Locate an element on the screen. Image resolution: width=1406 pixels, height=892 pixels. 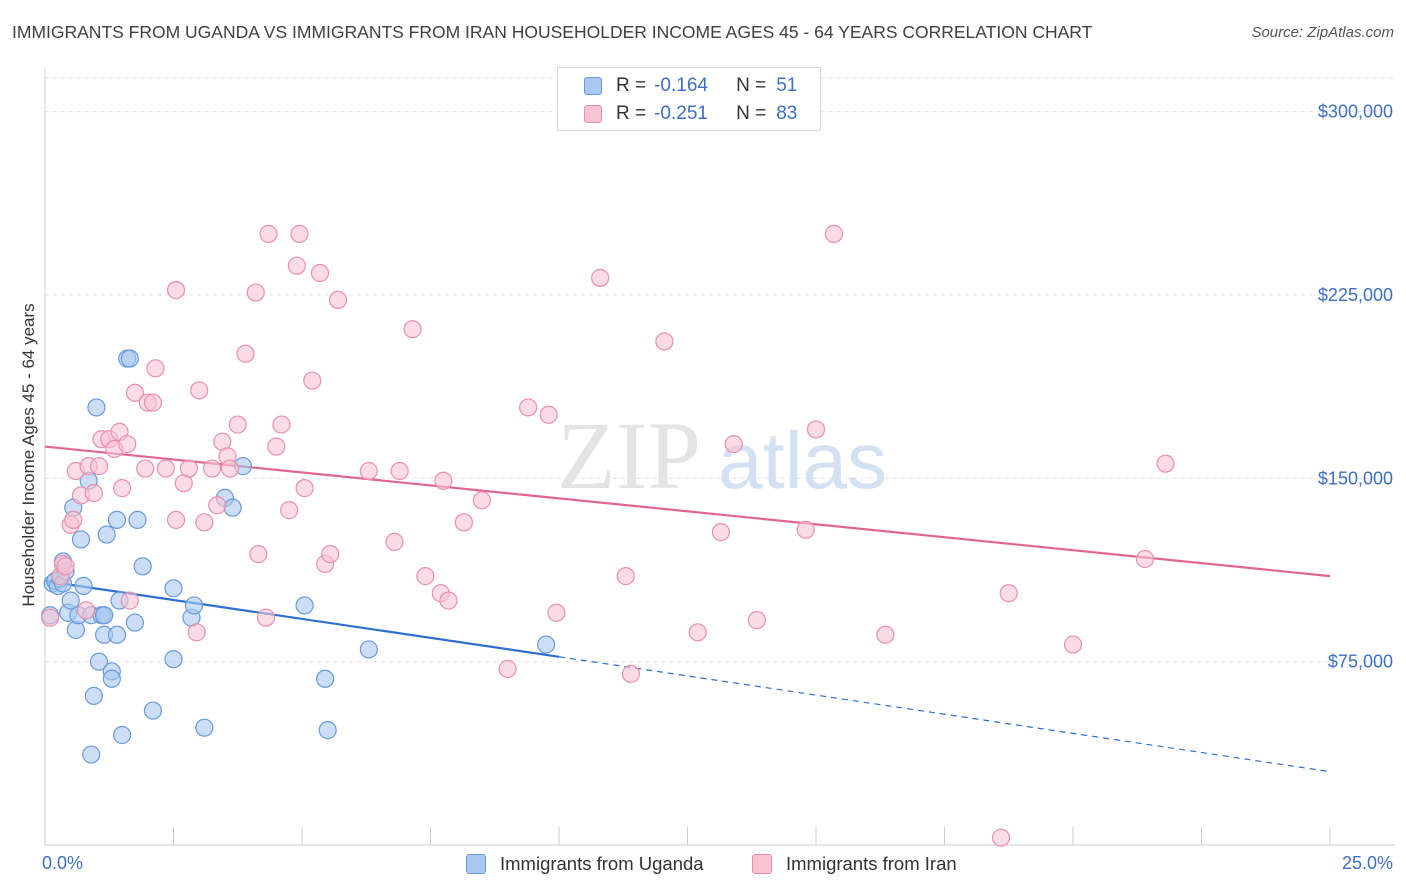
watermark: ZIP atlas is located at coordinates (722, 455).